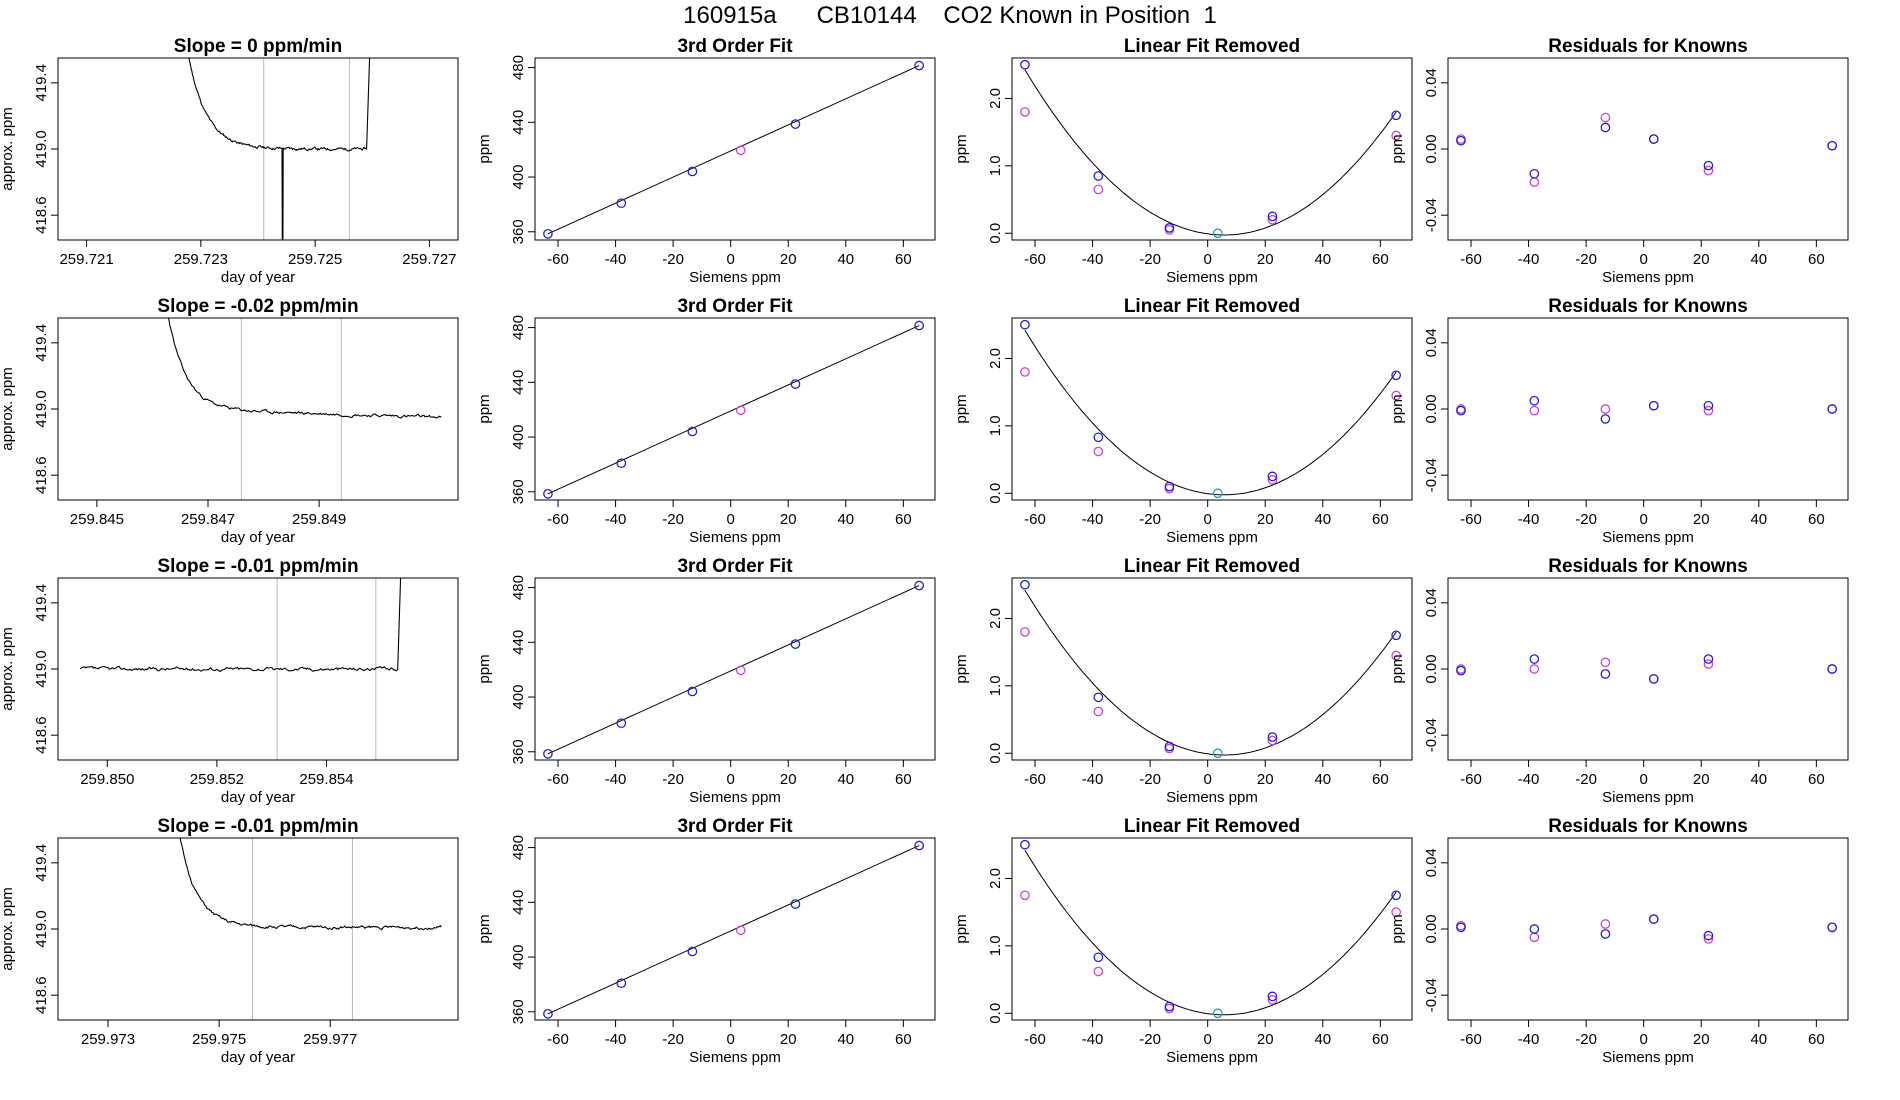  Describe the element at coordinates (41, 603) in the screenshot. I see `y-tick-label: 419.4` at that location.